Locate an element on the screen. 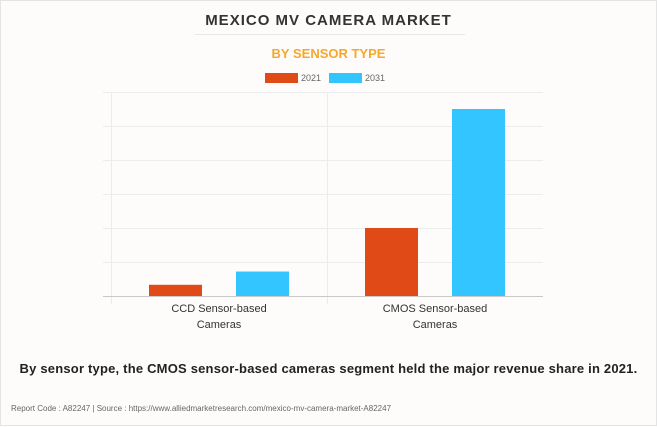  bar-ccd-2021 is located at coordinates (175, 290).